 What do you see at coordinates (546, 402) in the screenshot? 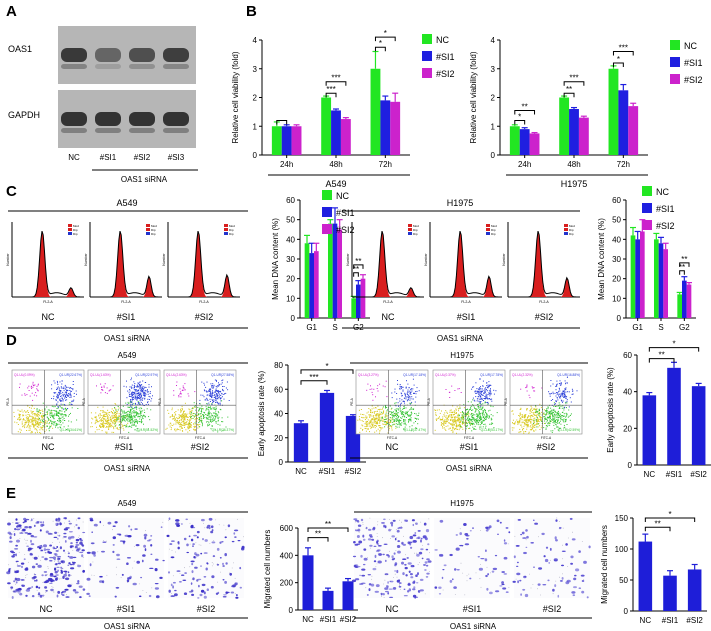
I see `dotplot-frame` at bounding box center [546, 402].